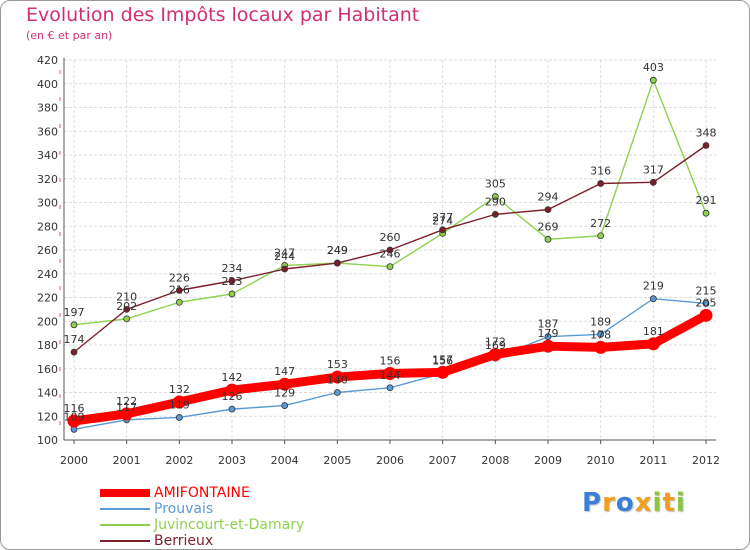 The height and width of the screenshot is (550, 750). Describe the element at coordinates (202, 493) in the screenshot. I see `legend-label-amifontaine: AMIFONTAINE` at that location.